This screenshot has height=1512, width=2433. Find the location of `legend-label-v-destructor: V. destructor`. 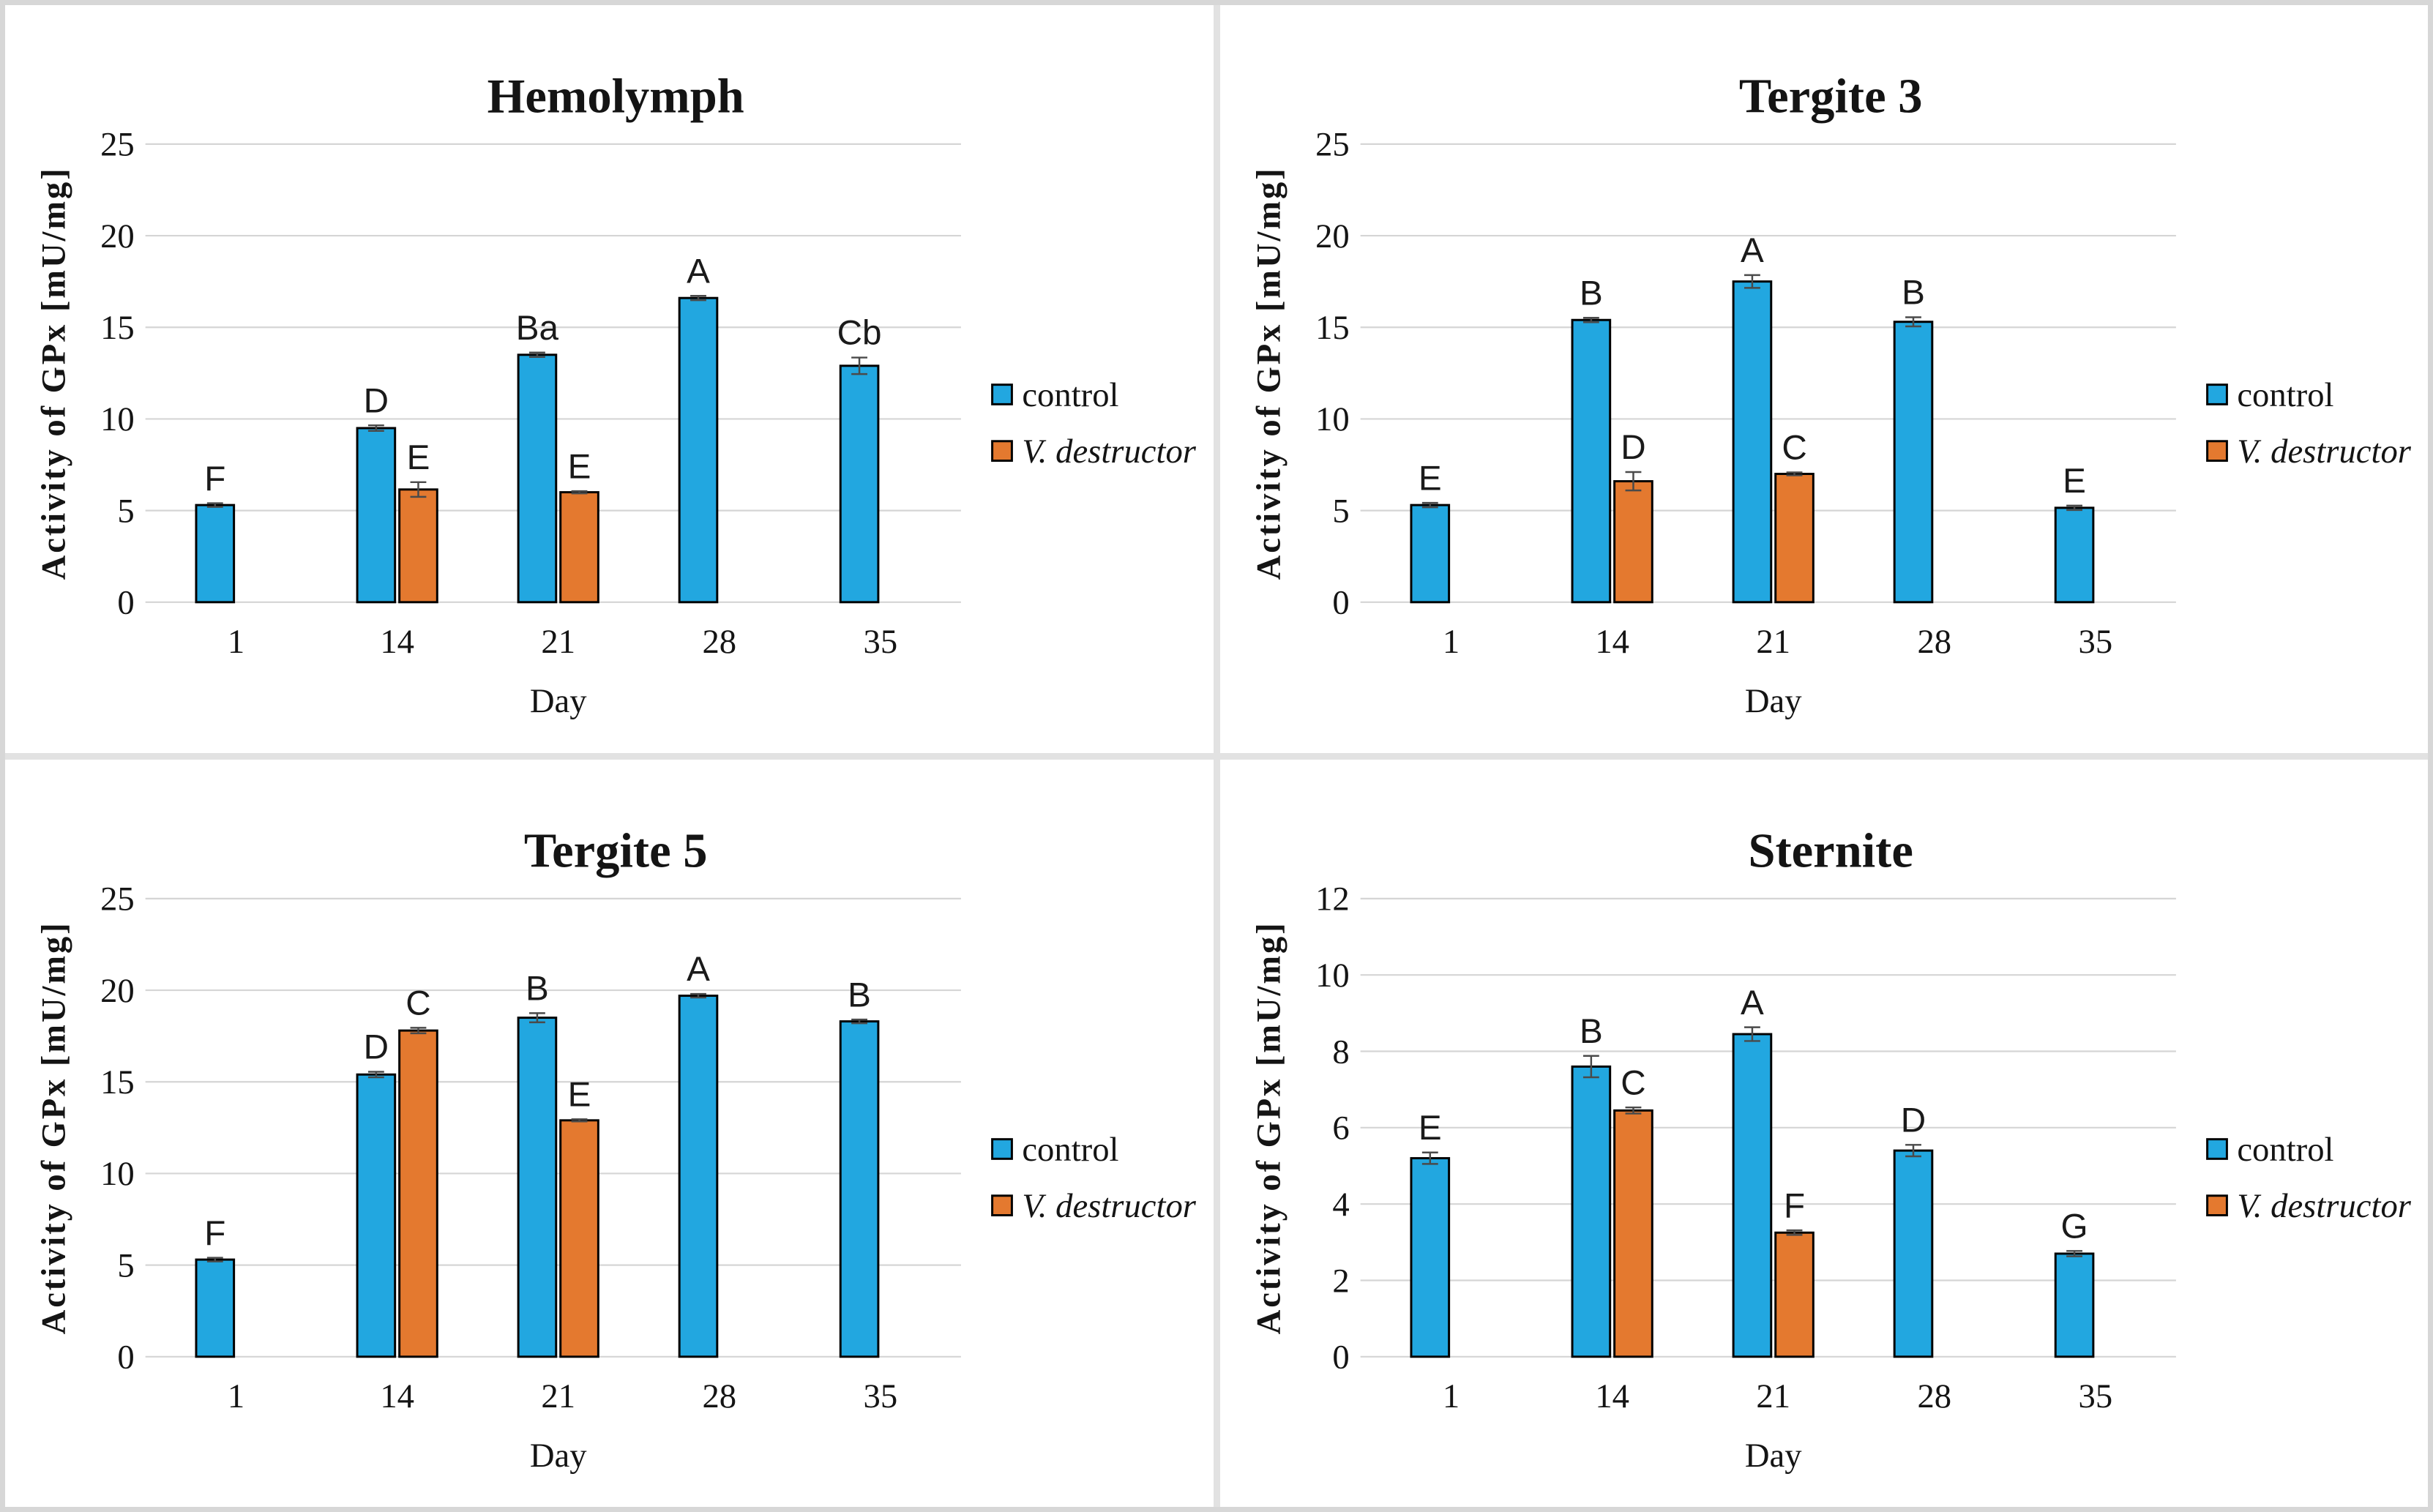

legend-label-v-destructor: V. destructor is located at coordinates (2324, 452).